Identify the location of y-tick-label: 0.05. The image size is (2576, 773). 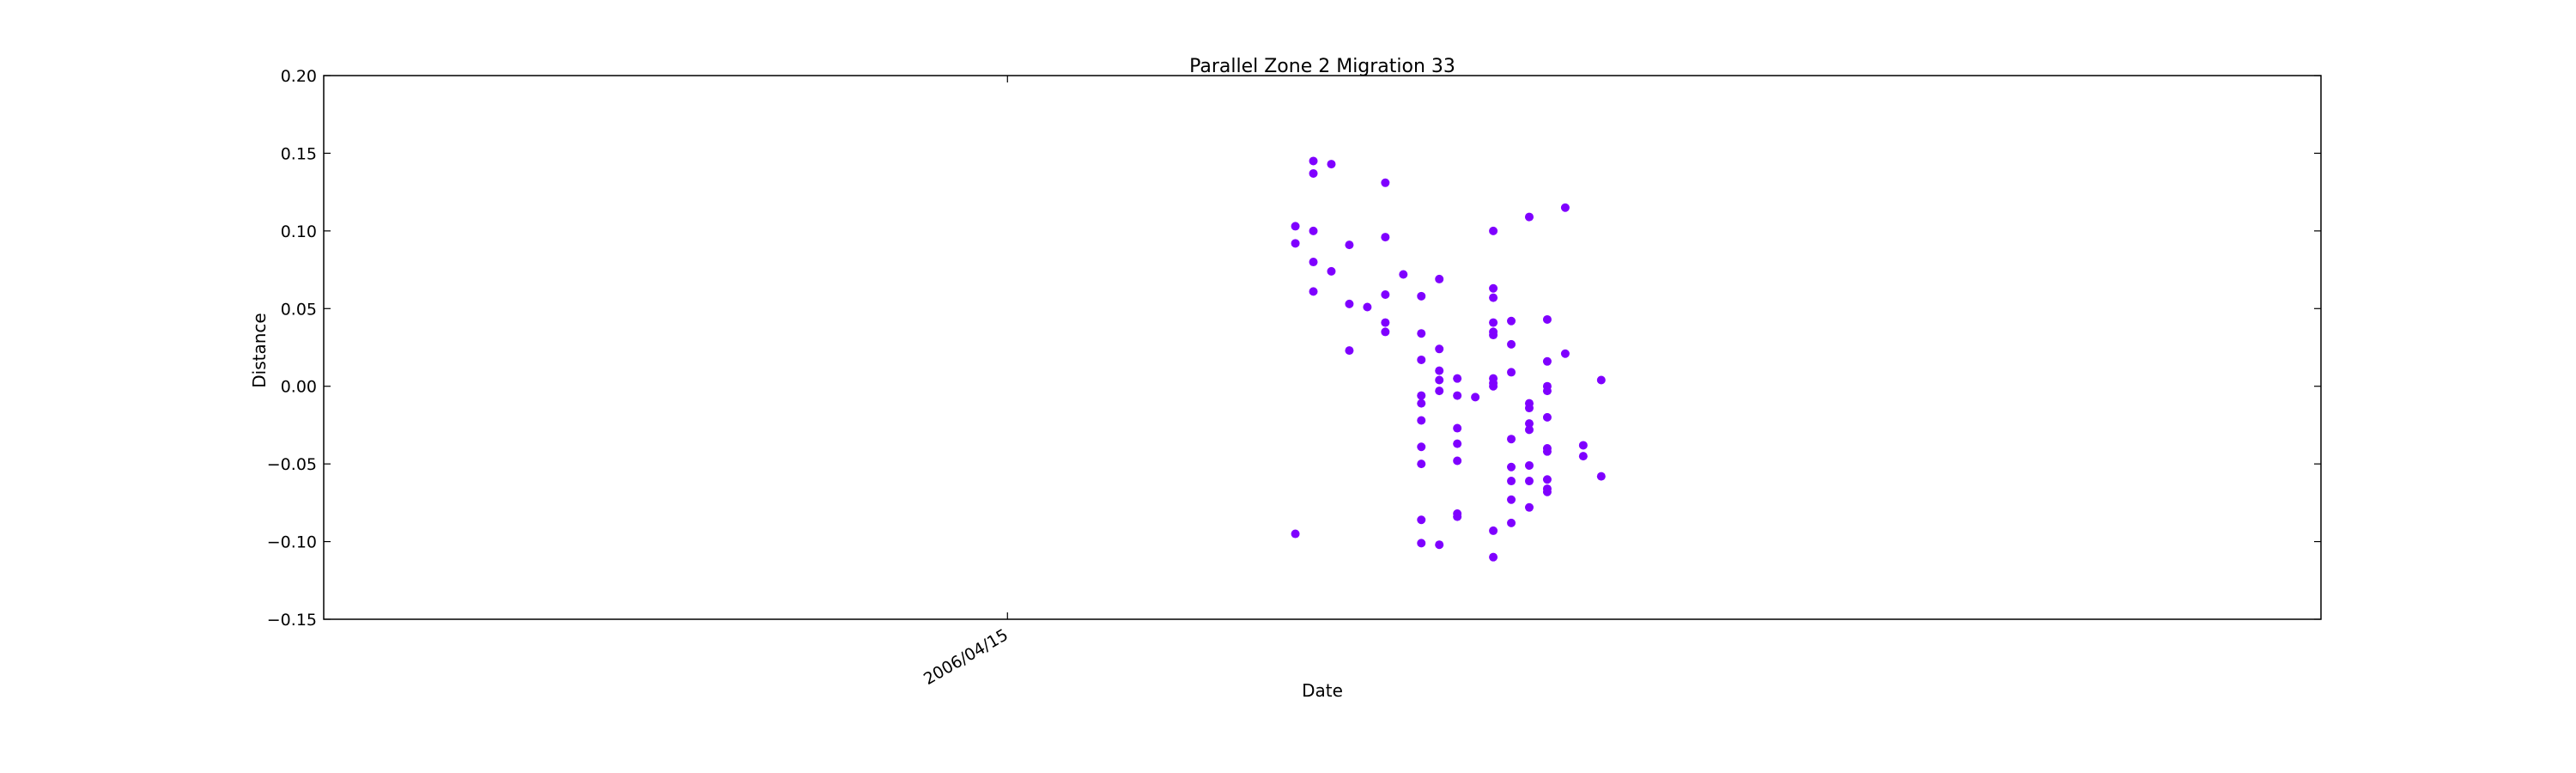
(299, 309).